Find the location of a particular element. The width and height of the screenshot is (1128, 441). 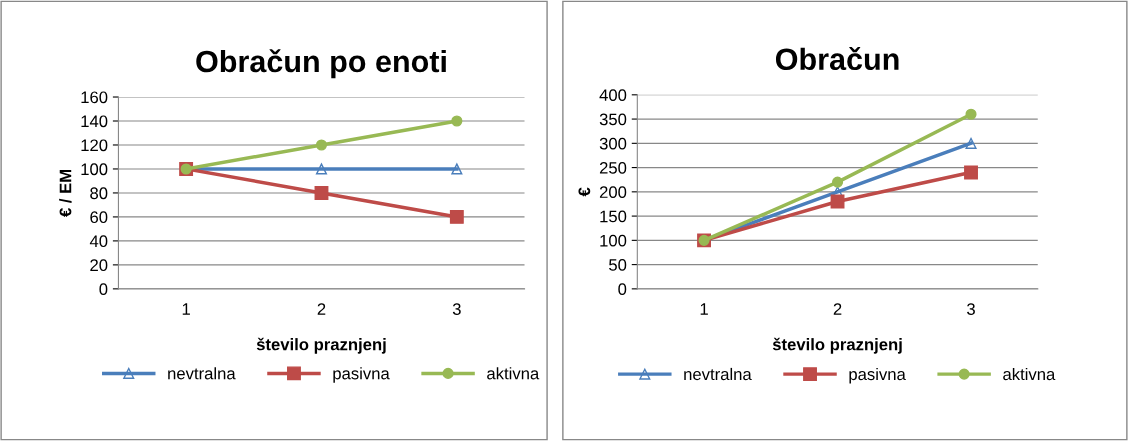

y-tick-label: 400 is located at coordinates (613, 95).